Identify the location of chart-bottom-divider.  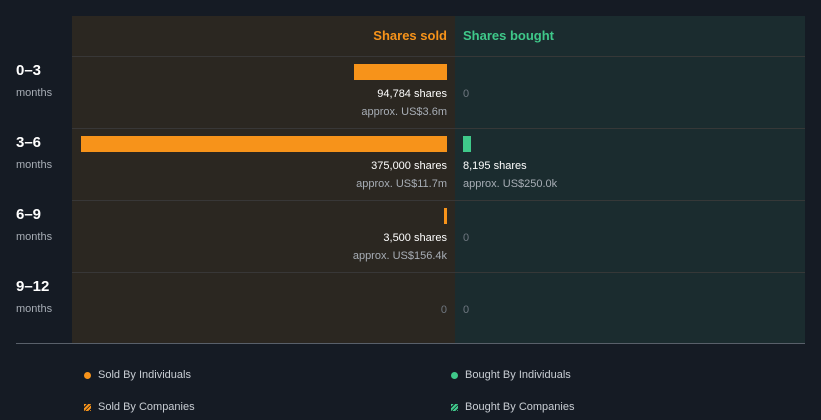
(410, 343).